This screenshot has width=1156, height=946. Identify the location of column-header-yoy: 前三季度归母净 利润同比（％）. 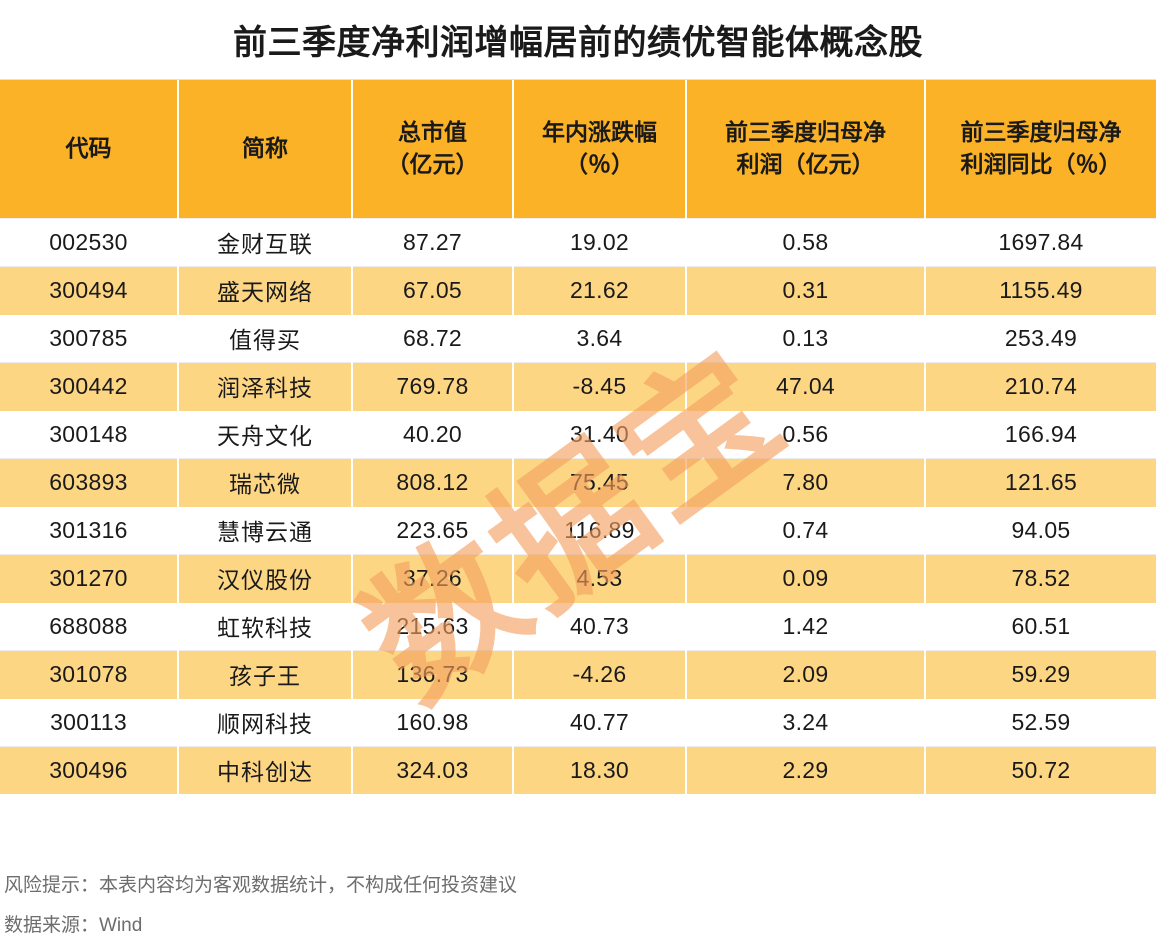
(1040, 149).